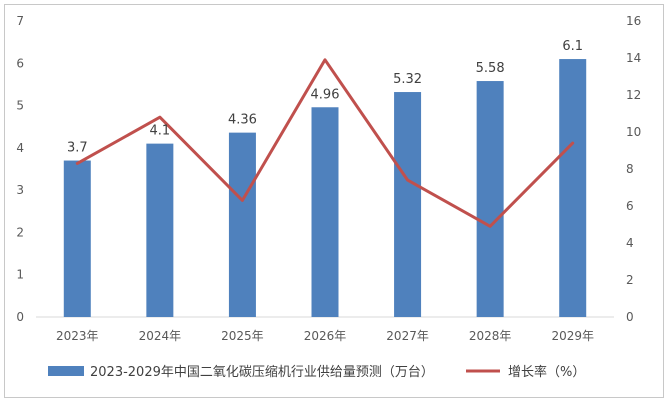  What do you see at coordinates (160, 131) in the screenshot?
I see `bar-data-label: 4.1` at bounding box center [160, 131].